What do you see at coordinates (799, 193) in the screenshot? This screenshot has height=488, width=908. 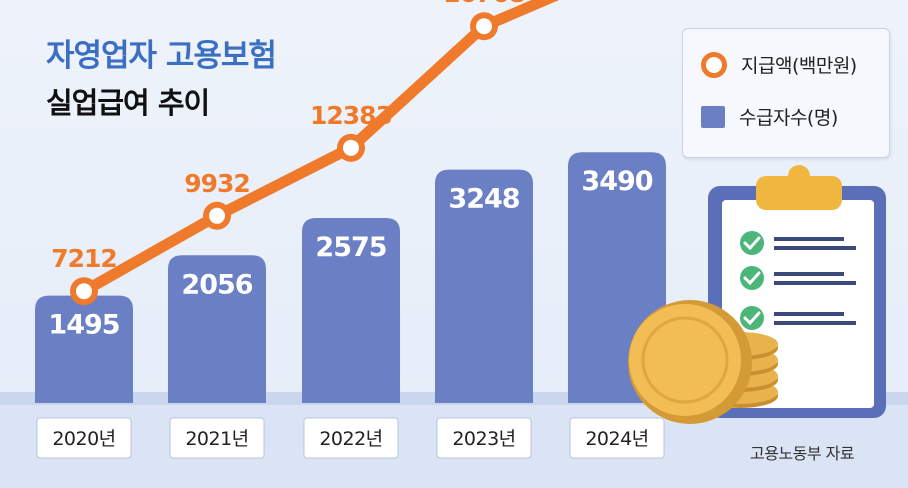 I see `clipboard-clip` at bounding box center [799, 193].